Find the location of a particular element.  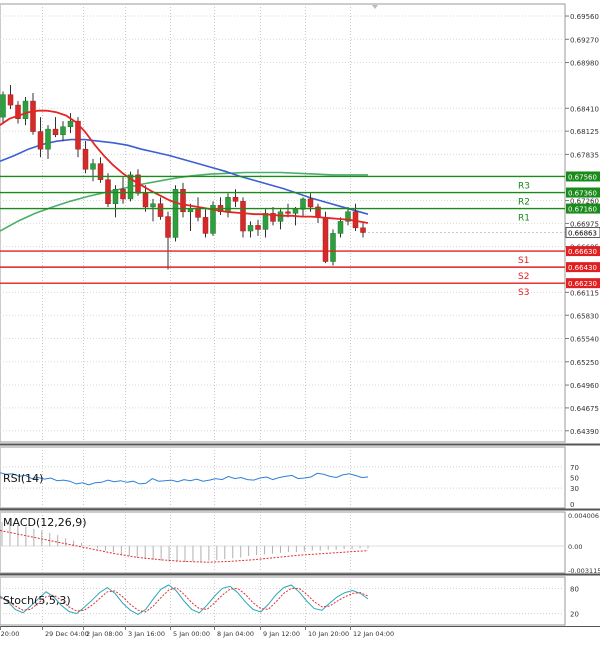

rsi-tick-label: 30 is located at coordinates (574, 489).